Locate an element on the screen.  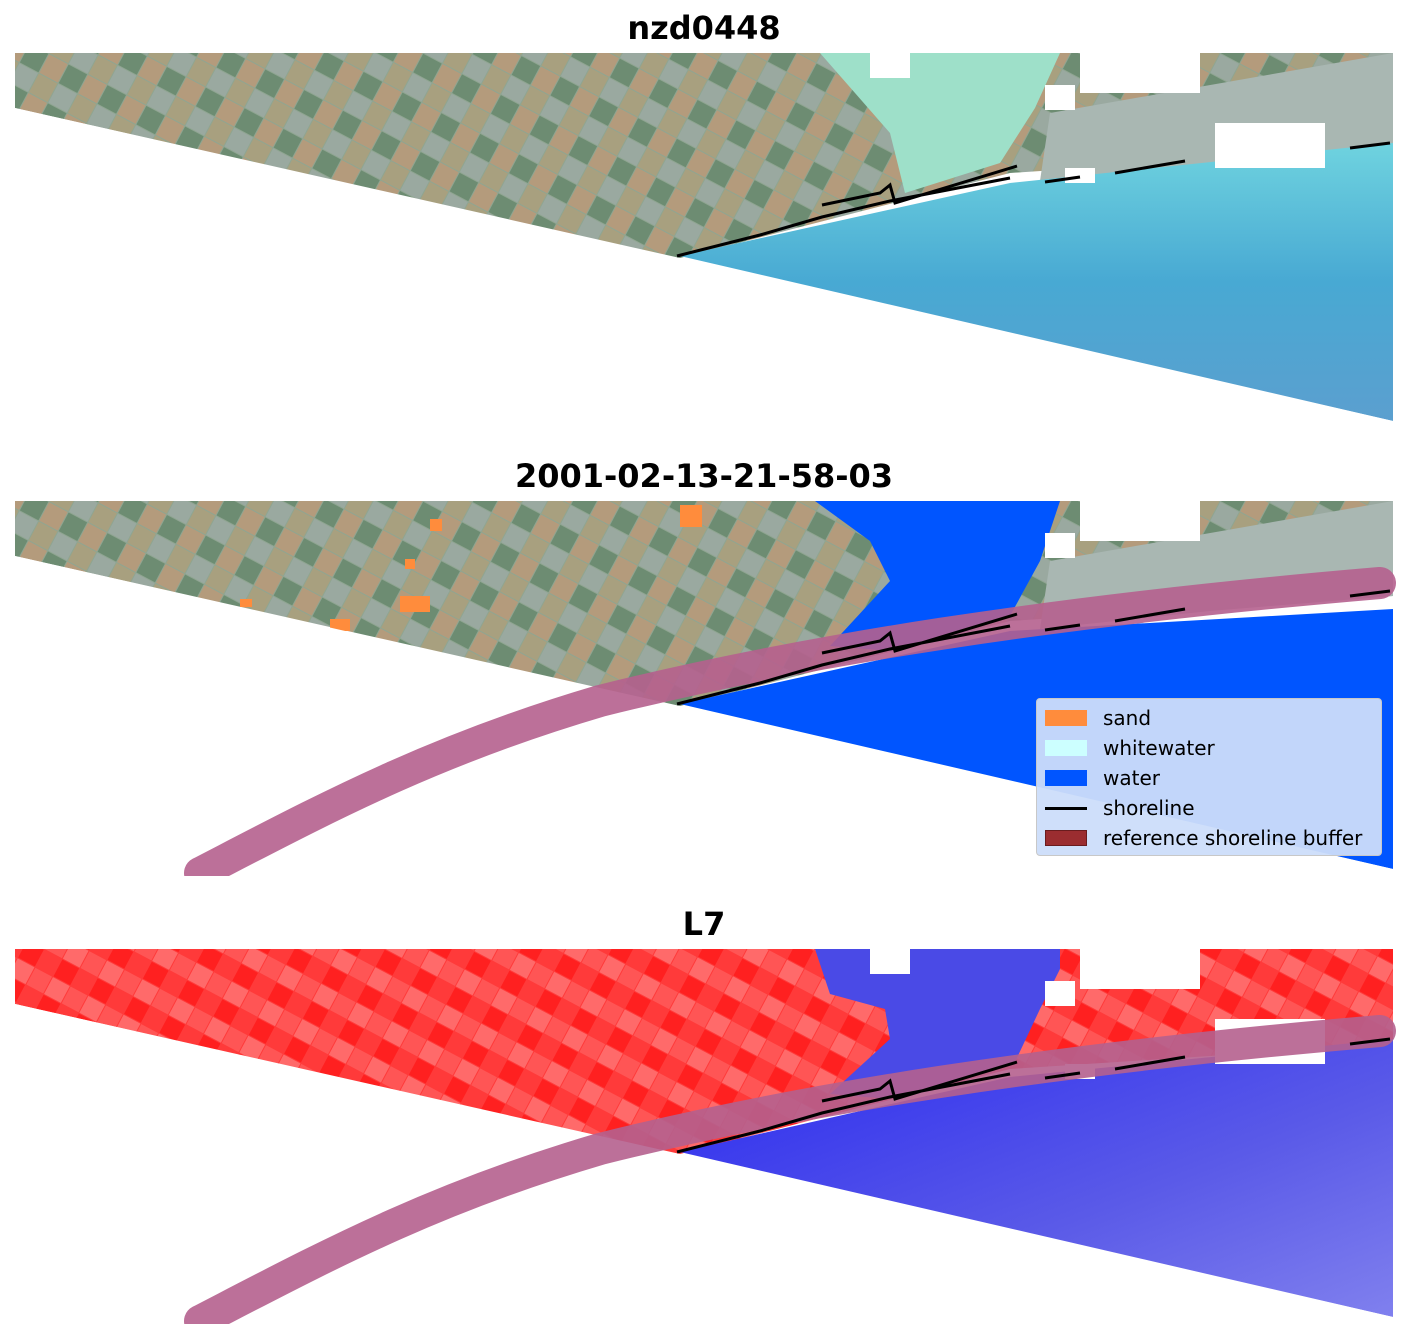
sand-class is located at coordinates (471, 568).